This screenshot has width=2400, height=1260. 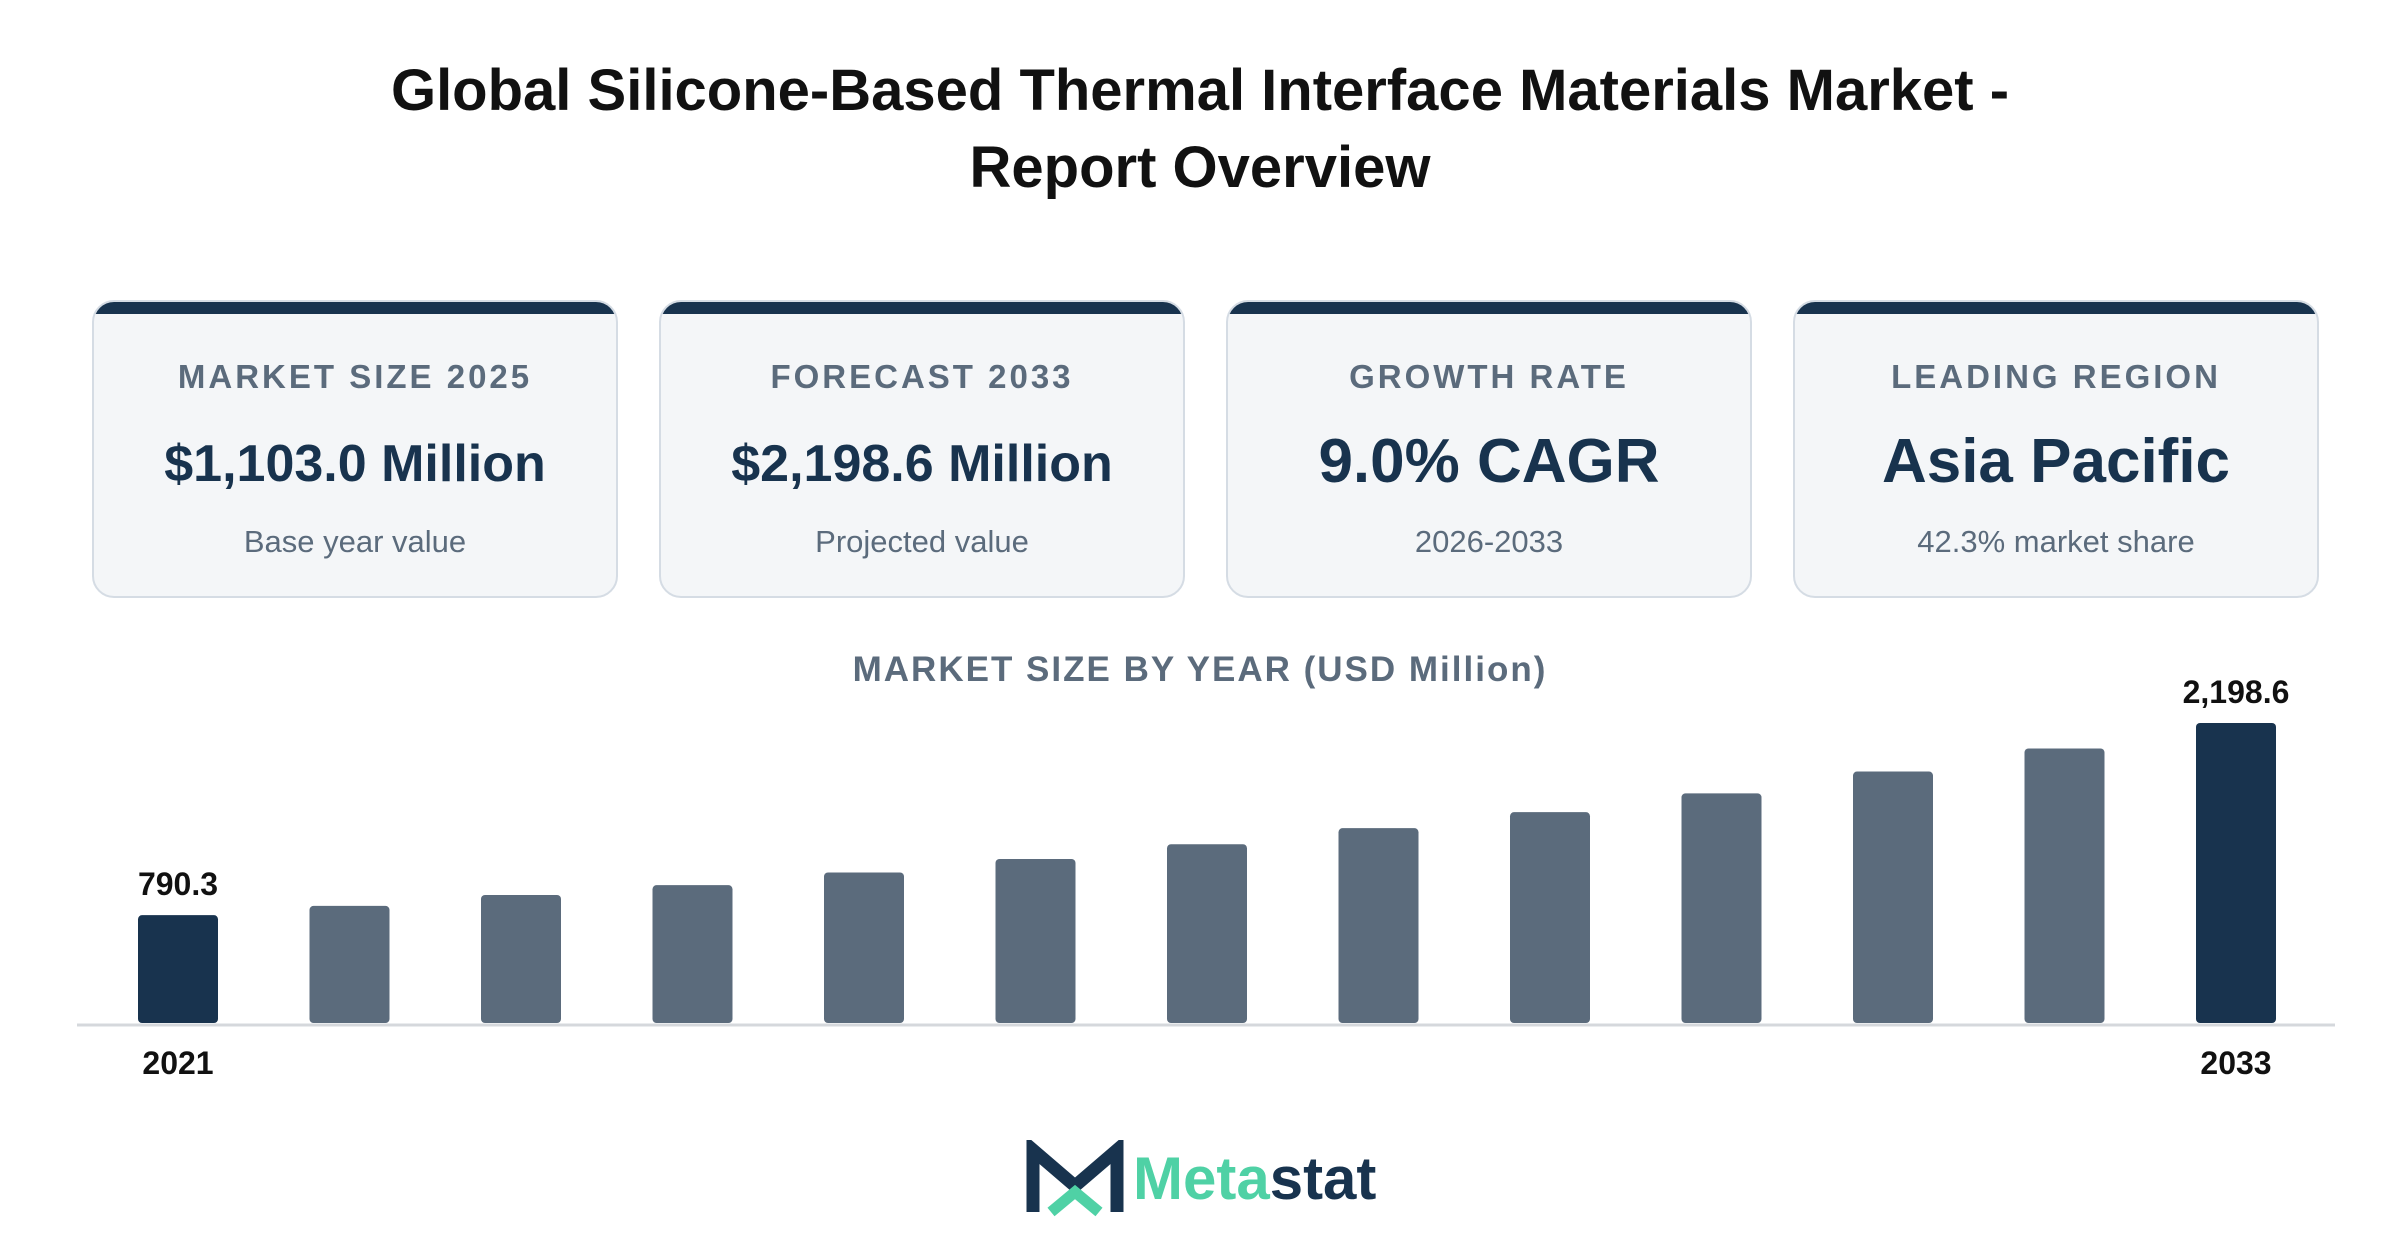 I want to click on bar-2033, so click(x=2236, y=873).